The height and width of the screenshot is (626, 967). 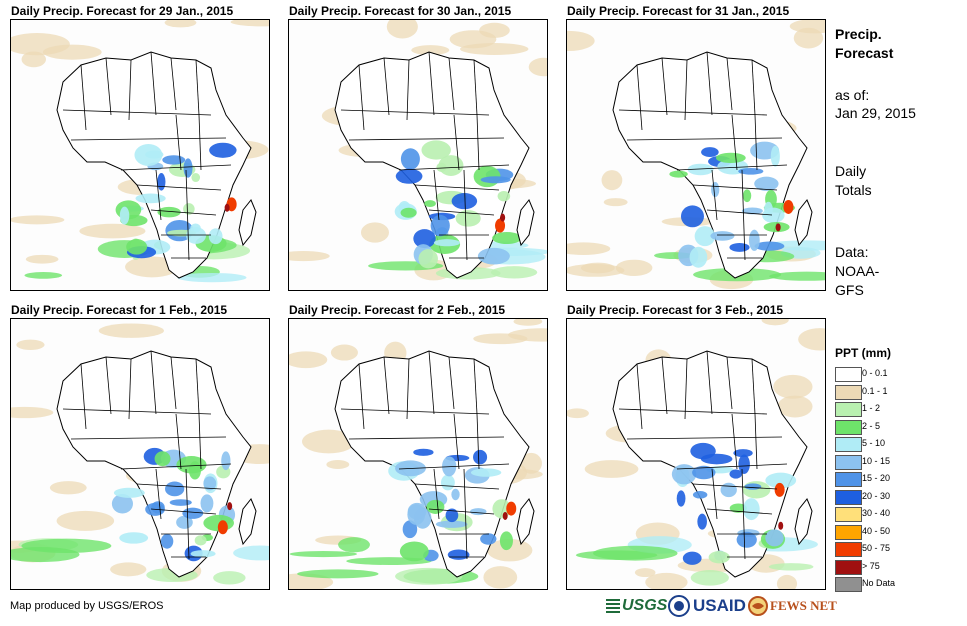 I want to click on legend-label: 40 - 50, so click(x=876, y=530).